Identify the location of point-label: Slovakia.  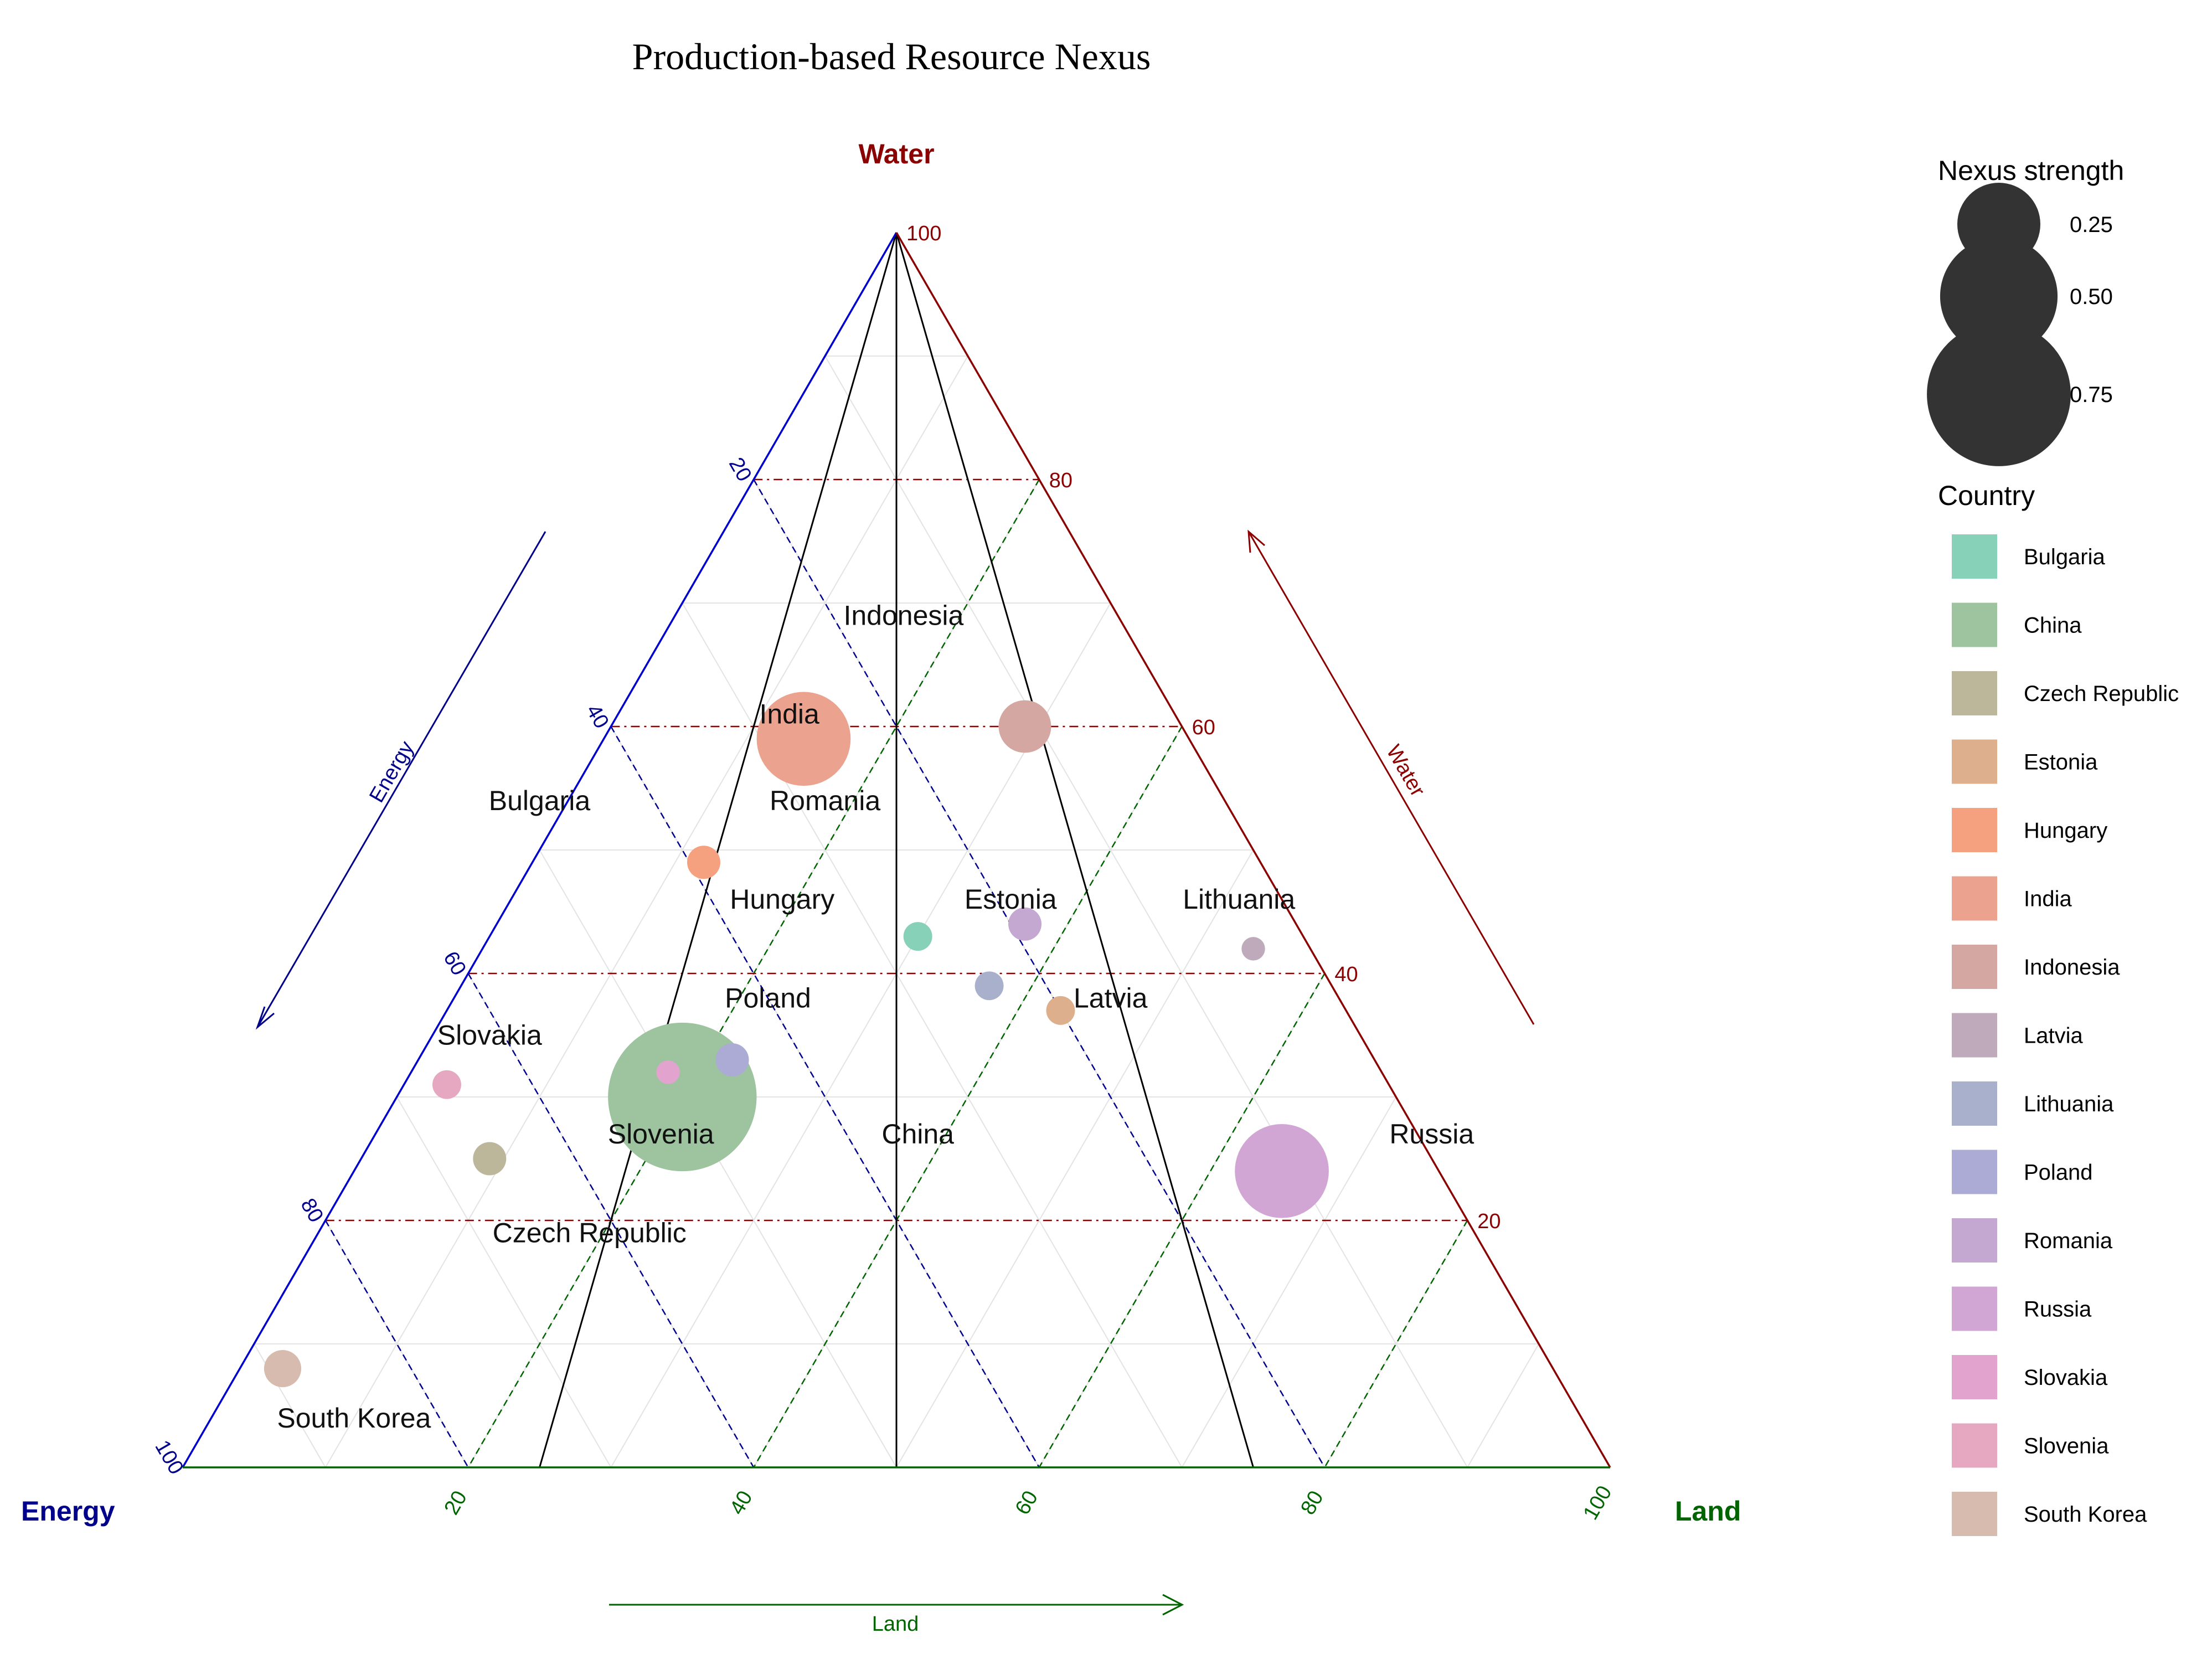
(489, 1035).